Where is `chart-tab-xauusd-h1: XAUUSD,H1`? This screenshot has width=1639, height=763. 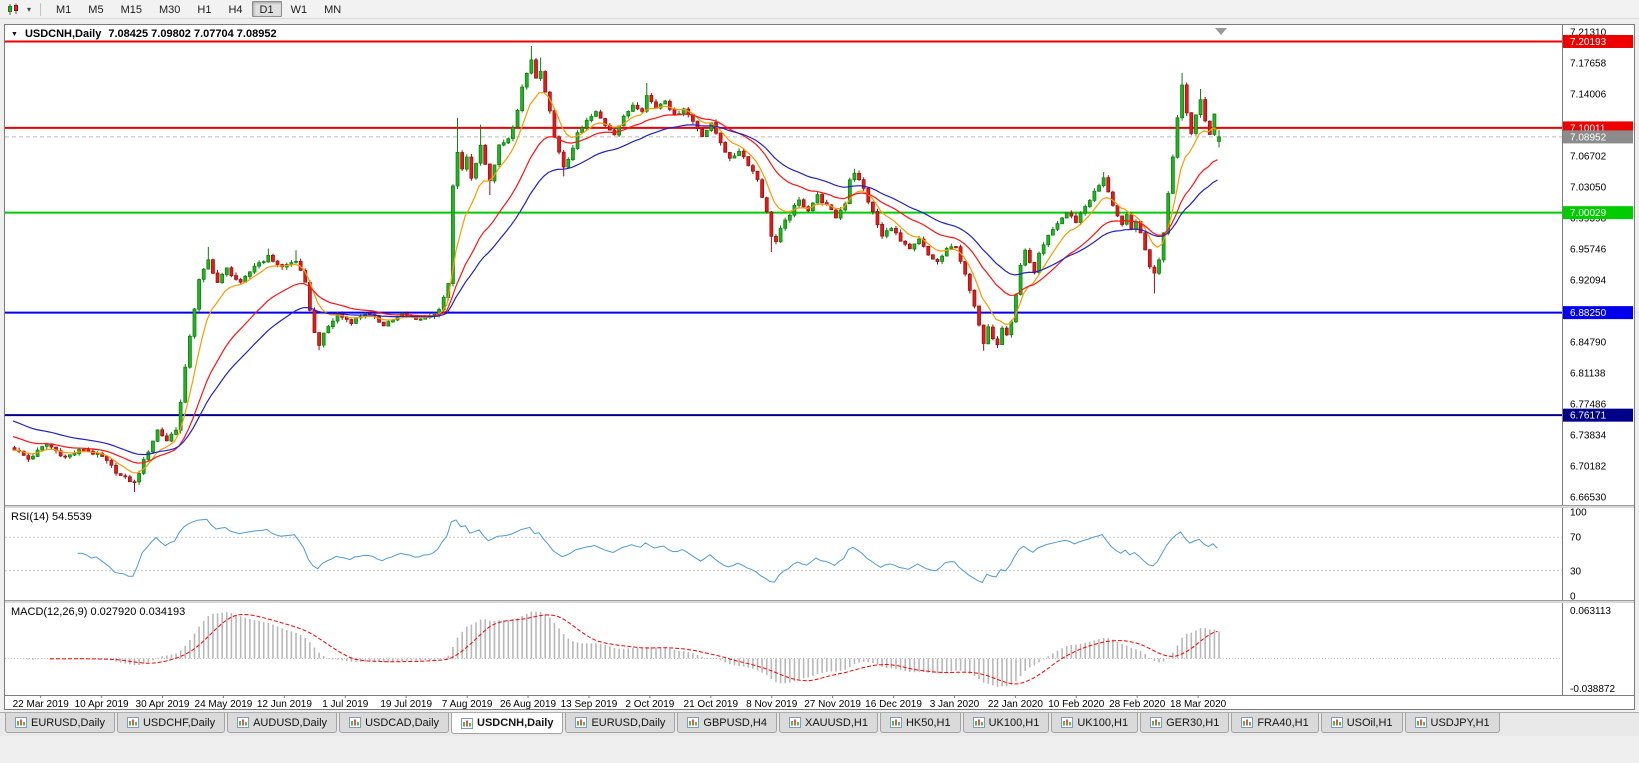
chart-tab-xauusd-h1: XAUUSD,H1 is located at coordinates (828, 723).